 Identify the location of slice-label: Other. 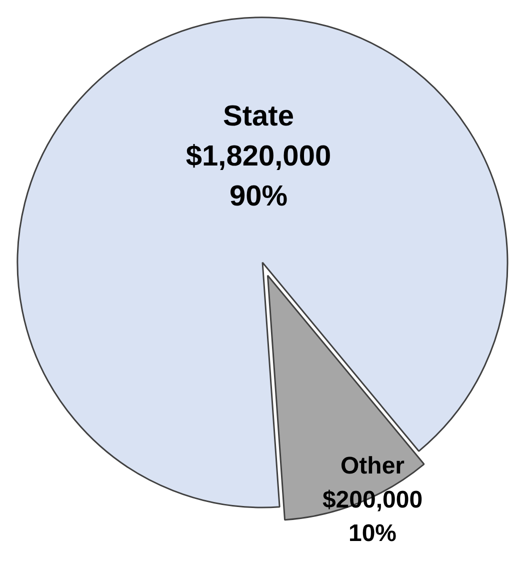
(372, 466).